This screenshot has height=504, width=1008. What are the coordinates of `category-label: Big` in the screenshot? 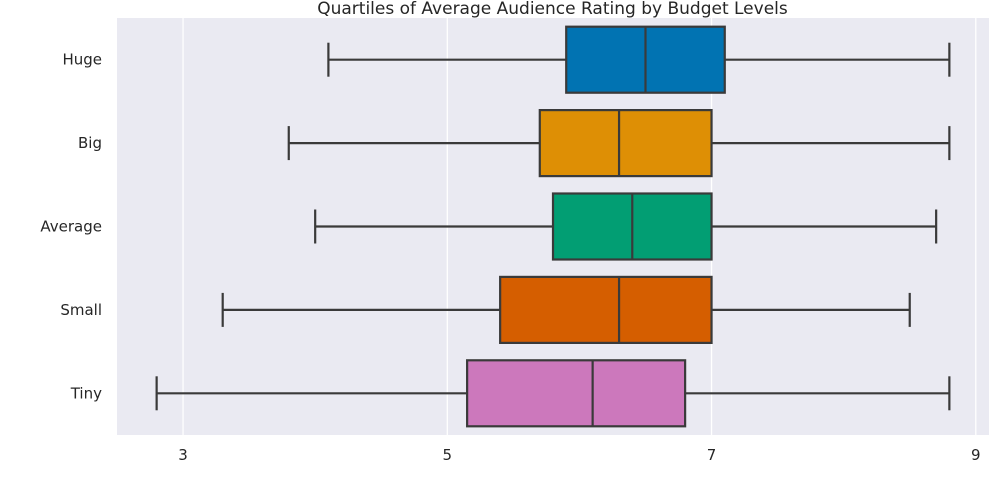 It's located at (90, 143).